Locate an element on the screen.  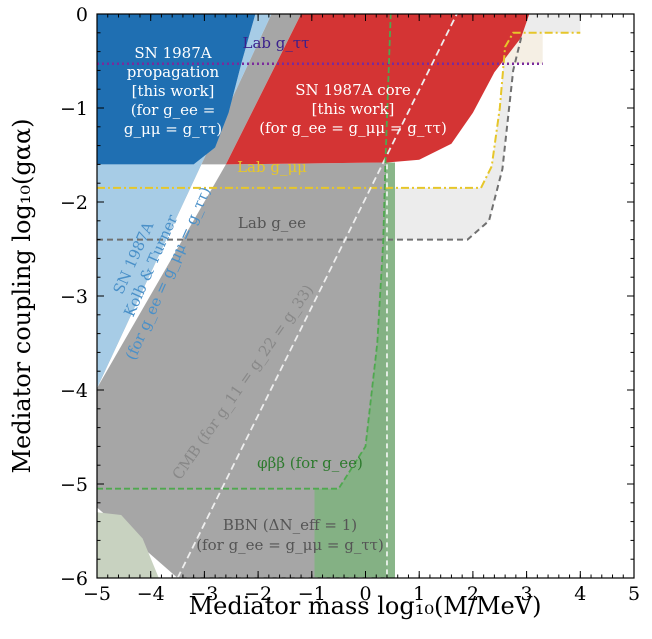
x-tick-label: 1 is located at coordinates (419, 594).